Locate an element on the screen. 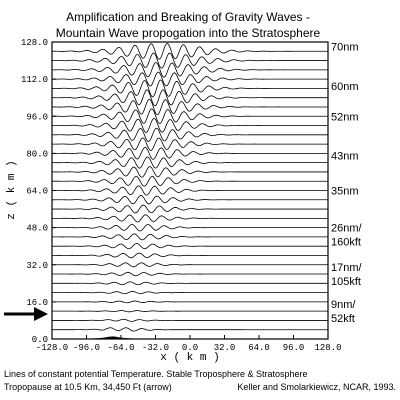  y-tick-label: 64.0 is located at coordinates (37, 192).